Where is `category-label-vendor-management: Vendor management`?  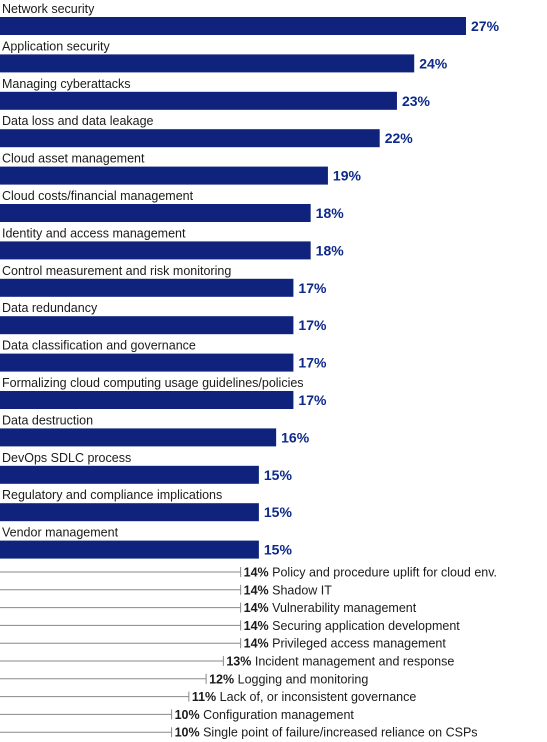 category-label-vendor-management: Vendor management is located at coordinates (60, 533).